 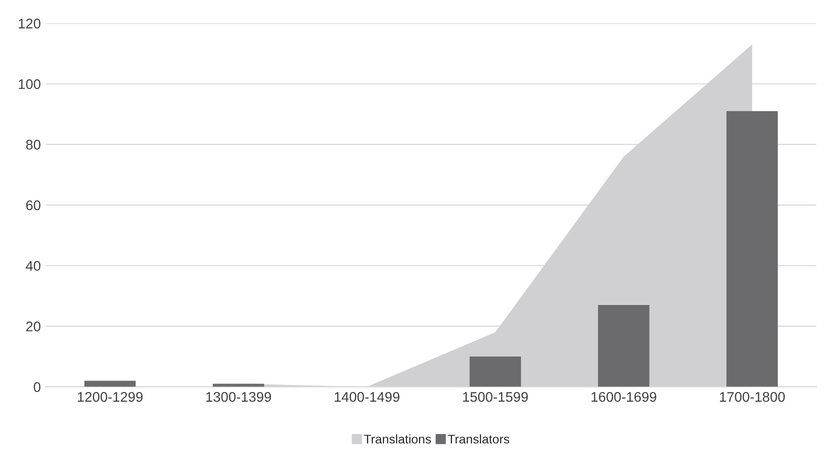 What do you see at coordinates (367, 397) in the screenshot?
I see `x-tick-label: 1400-1499` at bounding box center [367, 397].